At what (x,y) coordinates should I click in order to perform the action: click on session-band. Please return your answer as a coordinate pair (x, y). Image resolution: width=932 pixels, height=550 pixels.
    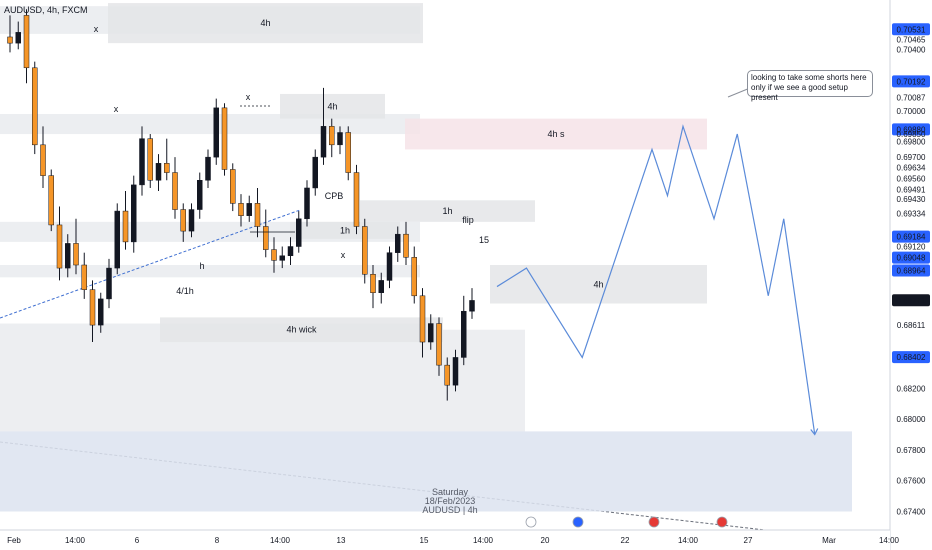
    Looking at the image, I should click on (210, 271).